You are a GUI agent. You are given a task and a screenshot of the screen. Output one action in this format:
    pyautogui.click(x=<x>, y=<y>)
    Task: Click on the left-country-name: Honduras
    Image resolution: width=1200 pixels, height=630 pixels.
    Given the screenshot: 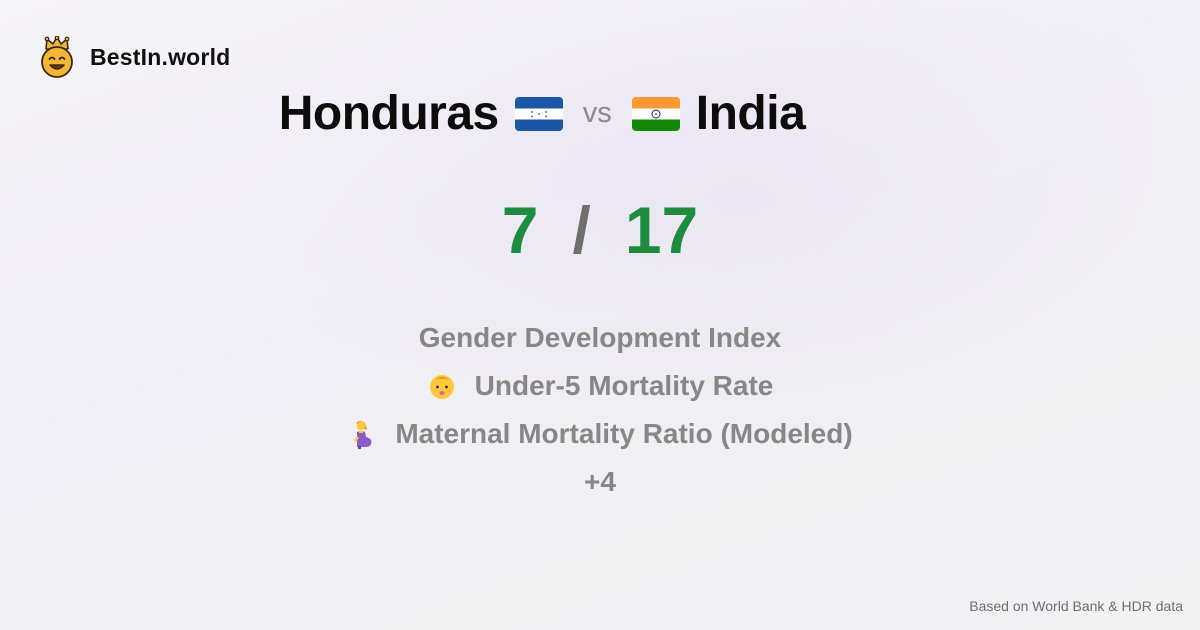 What is the action you would take?
    pyautogui.click(x=389, y=113)
    